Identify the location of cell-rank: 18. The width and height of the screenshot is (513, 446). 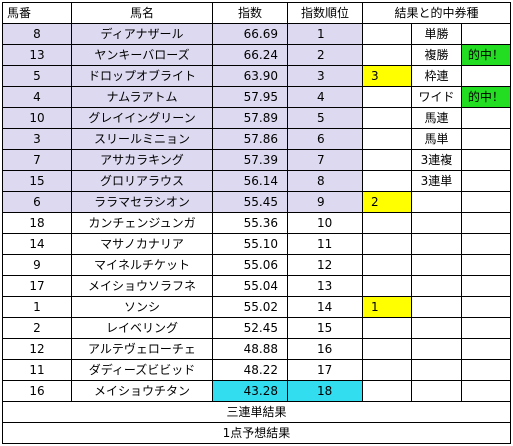
(325, 391).